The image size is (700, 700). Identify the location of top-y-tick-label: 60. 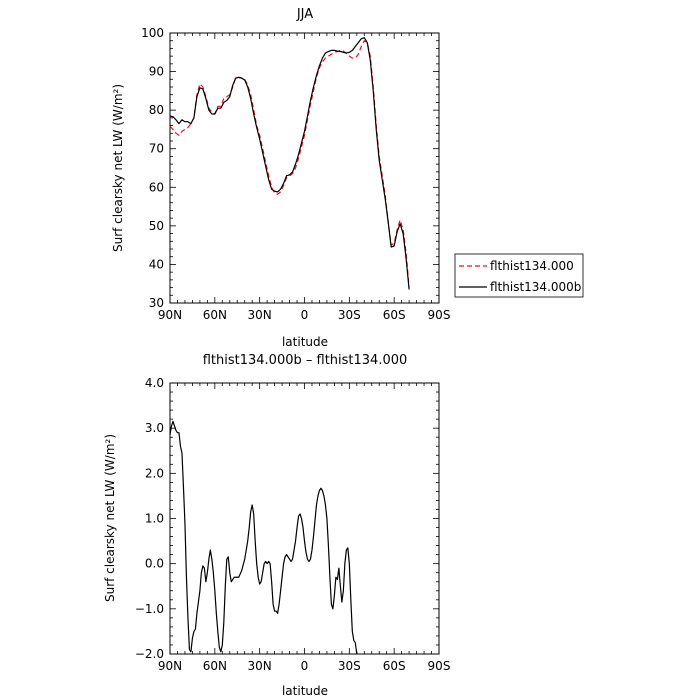
(156, 187).